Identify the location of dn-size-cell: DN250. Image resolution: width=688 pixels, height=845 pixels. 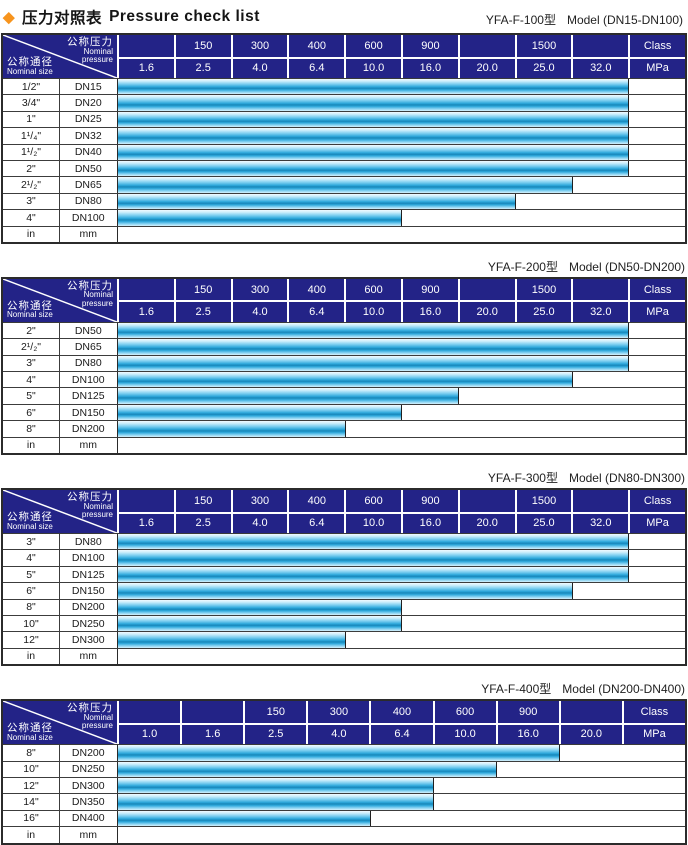
(89, 769).